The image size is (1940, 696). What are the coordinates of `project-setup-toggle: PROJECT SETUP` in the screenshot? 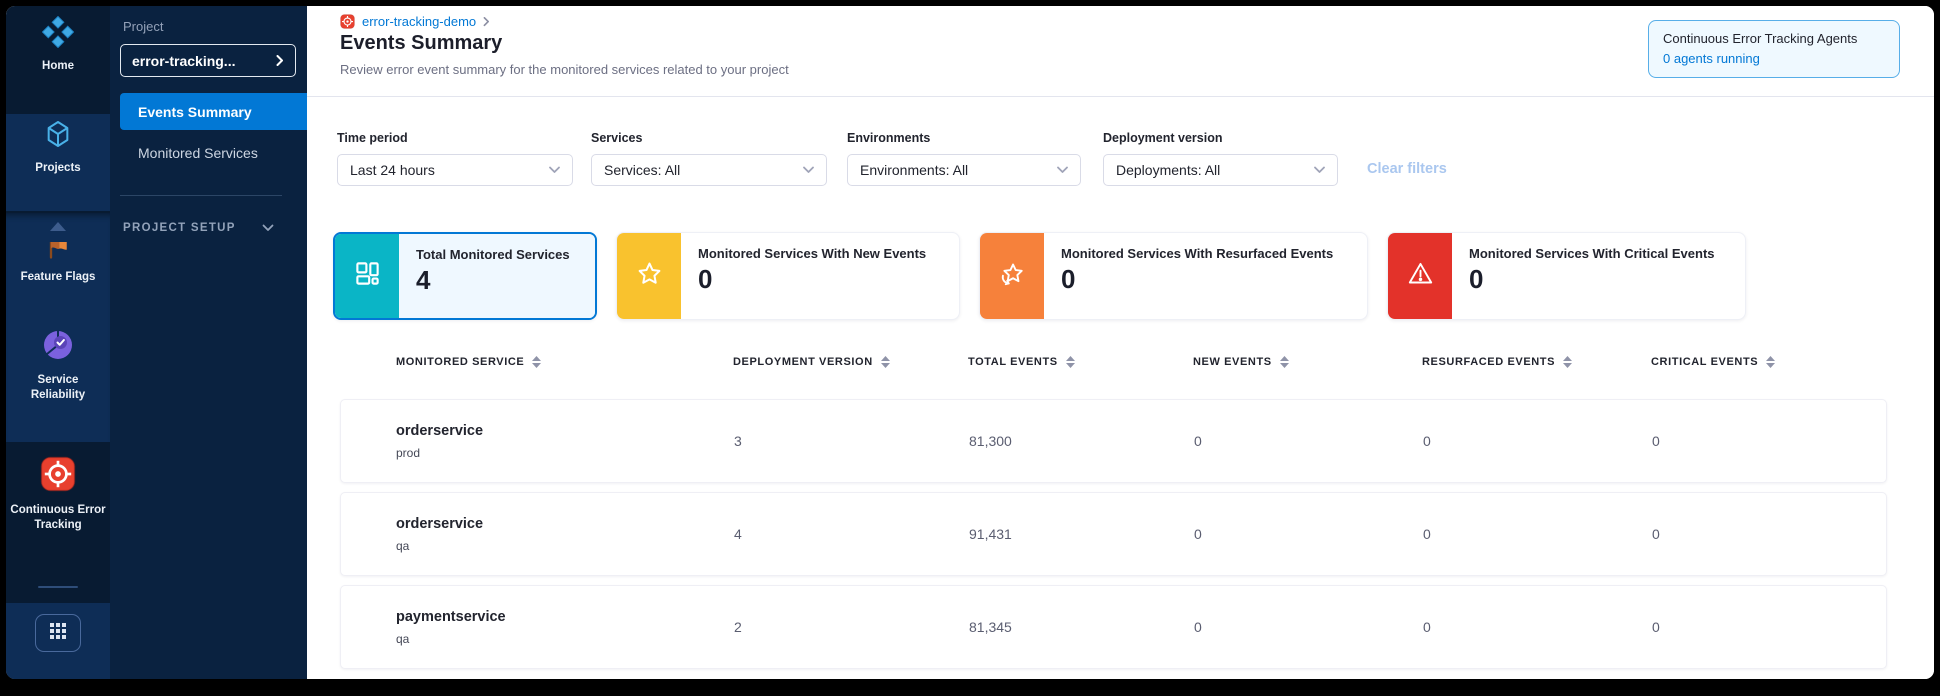 It's located at (198, 228).